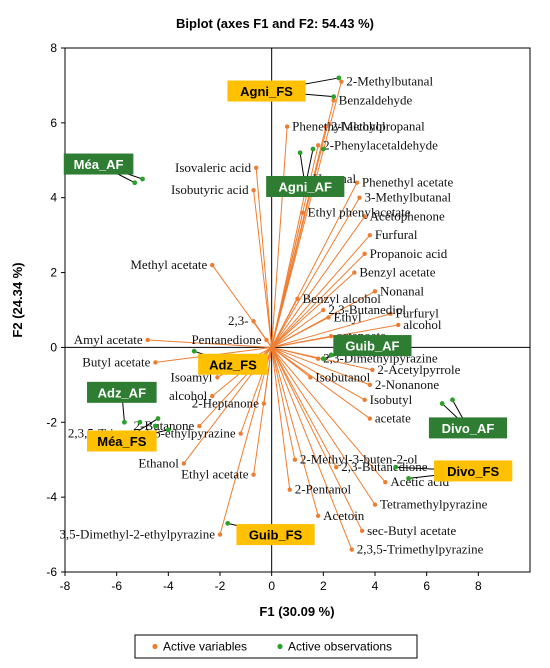  I want to click on variable-label: alcohol, so click(422, 324).